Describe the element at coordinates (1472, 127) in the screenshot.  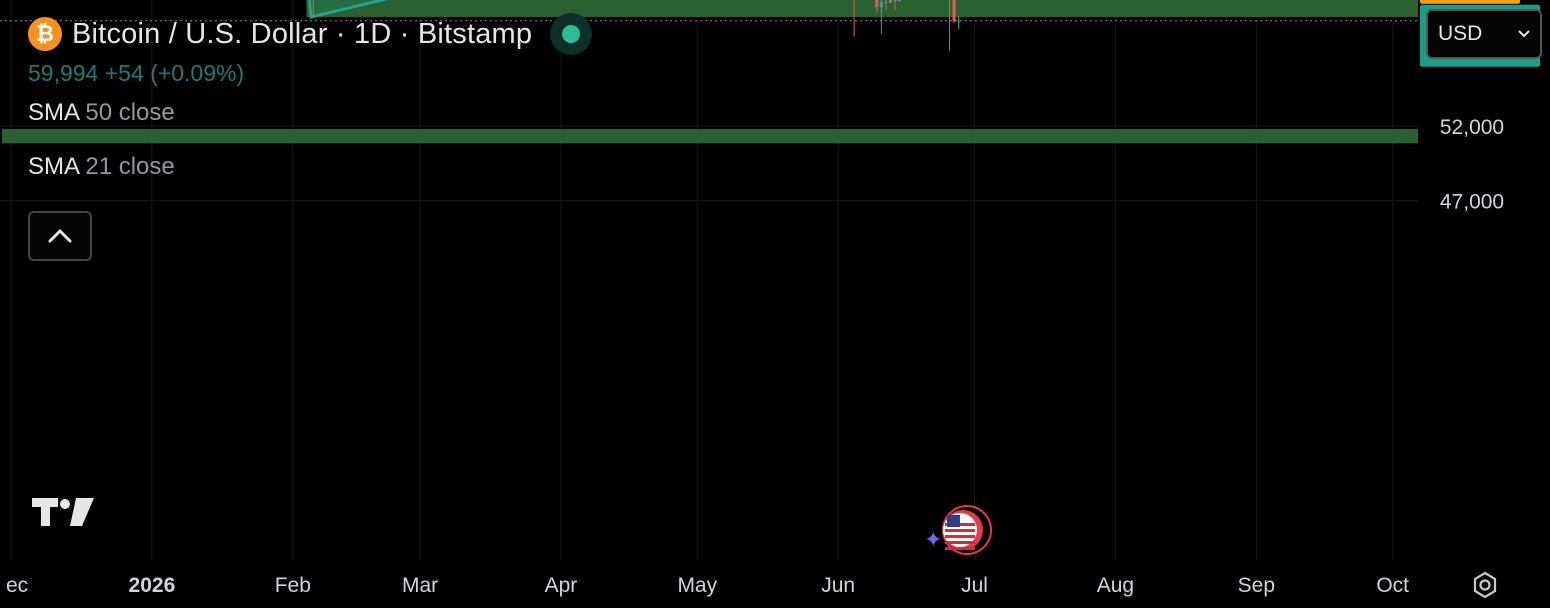
I see `y-tick-label: 52,000` at that location.